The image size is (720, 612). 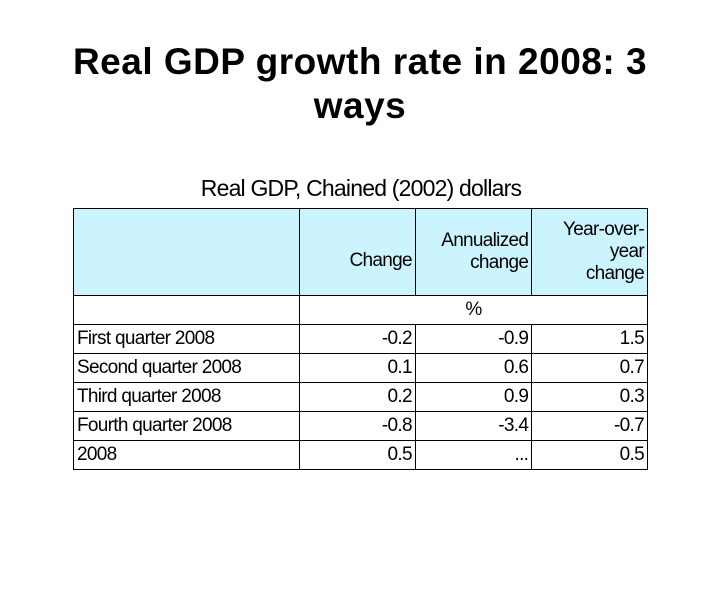 I want to click on row-change: 0.5, so click(x=357, y=455).